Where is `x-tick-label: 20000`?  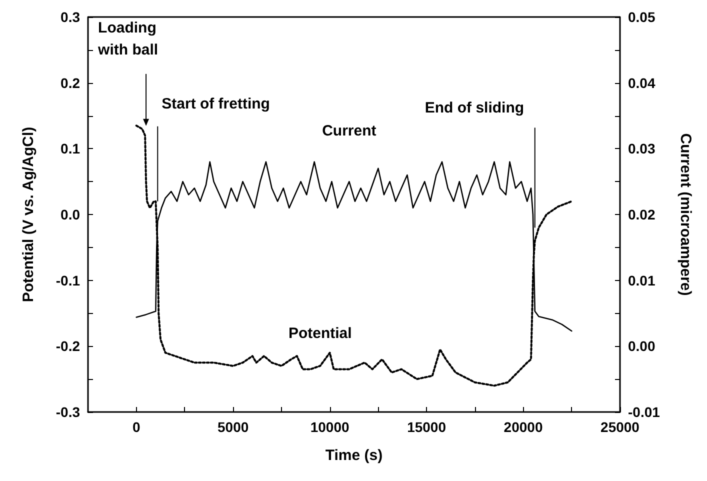 x-tick-label: 20000 is located at coordinates (523, 427).